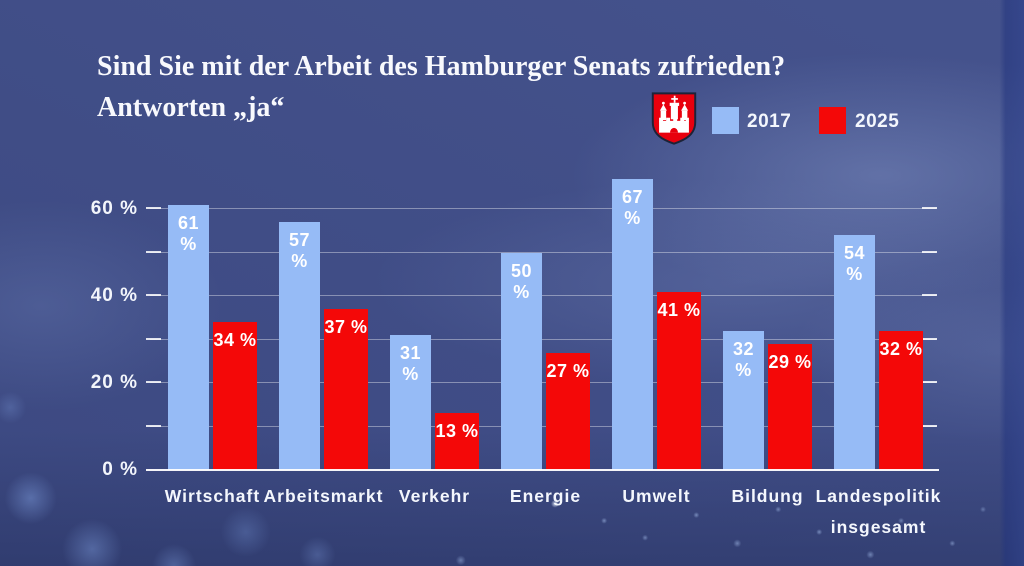 Image resolution: width=1024 pixels, height=566 pixels. Describe the element at coordinates (191, 107) in the screenshot. I see `chart-title-line2: Antworten „ja“` at that location.